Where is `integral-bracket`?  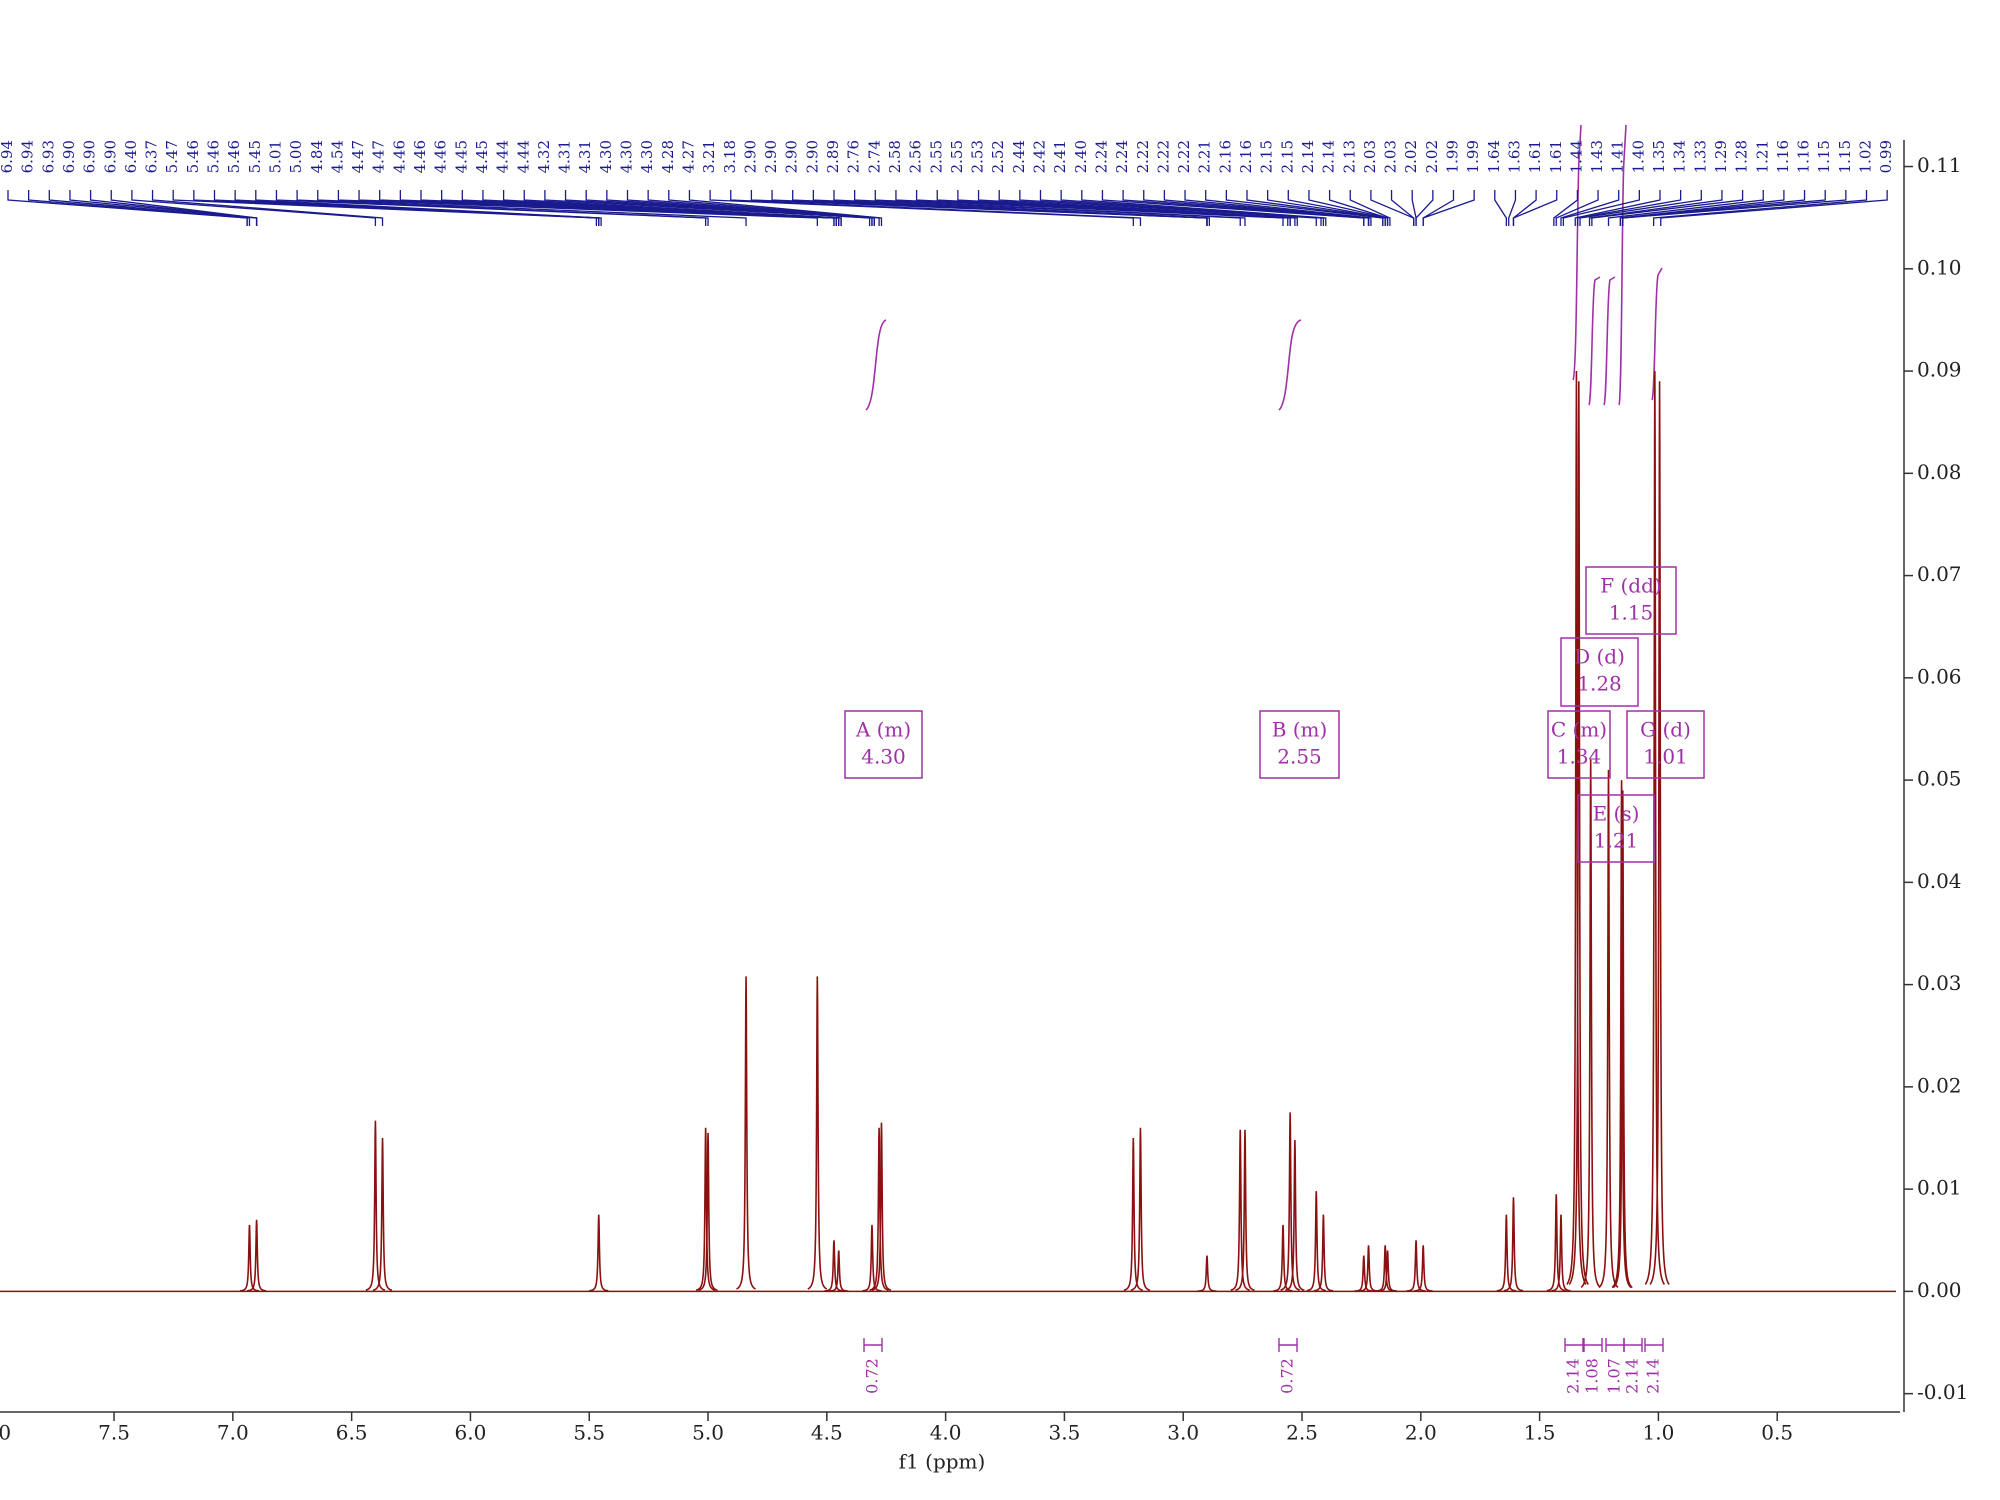
integral-bracket is located at coordinates (1288, 1345).